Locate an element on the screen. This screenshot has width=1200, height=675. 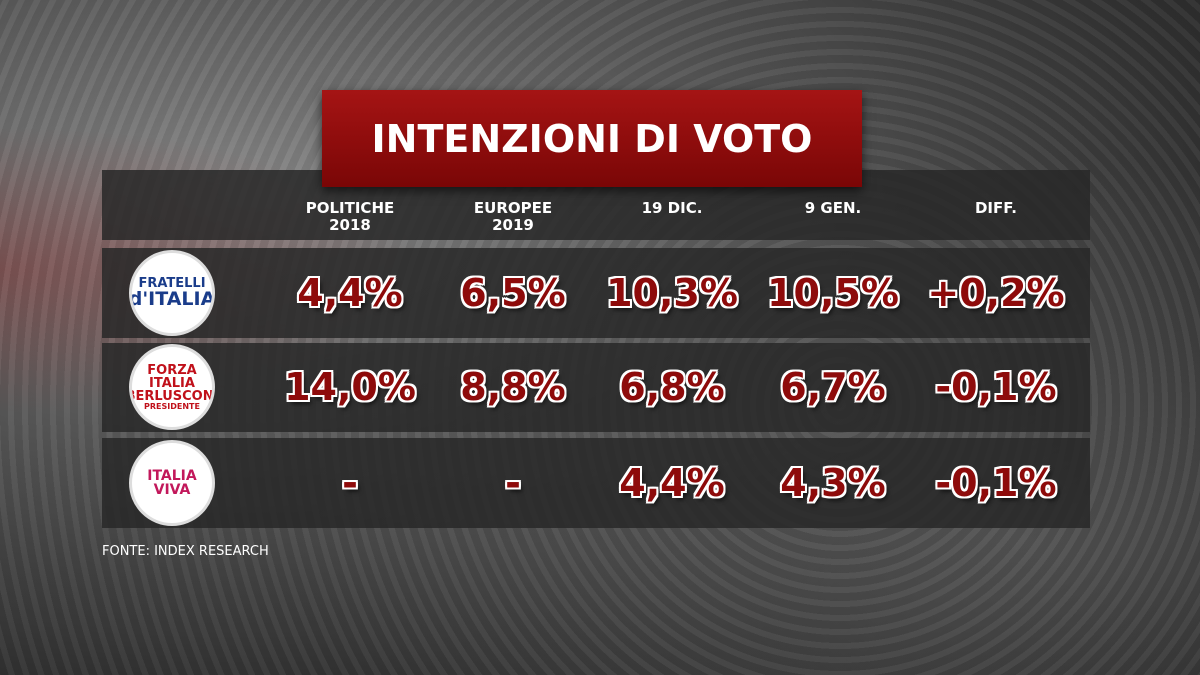
logo-text: d'ITALIA is located at coordinates (172, 299).